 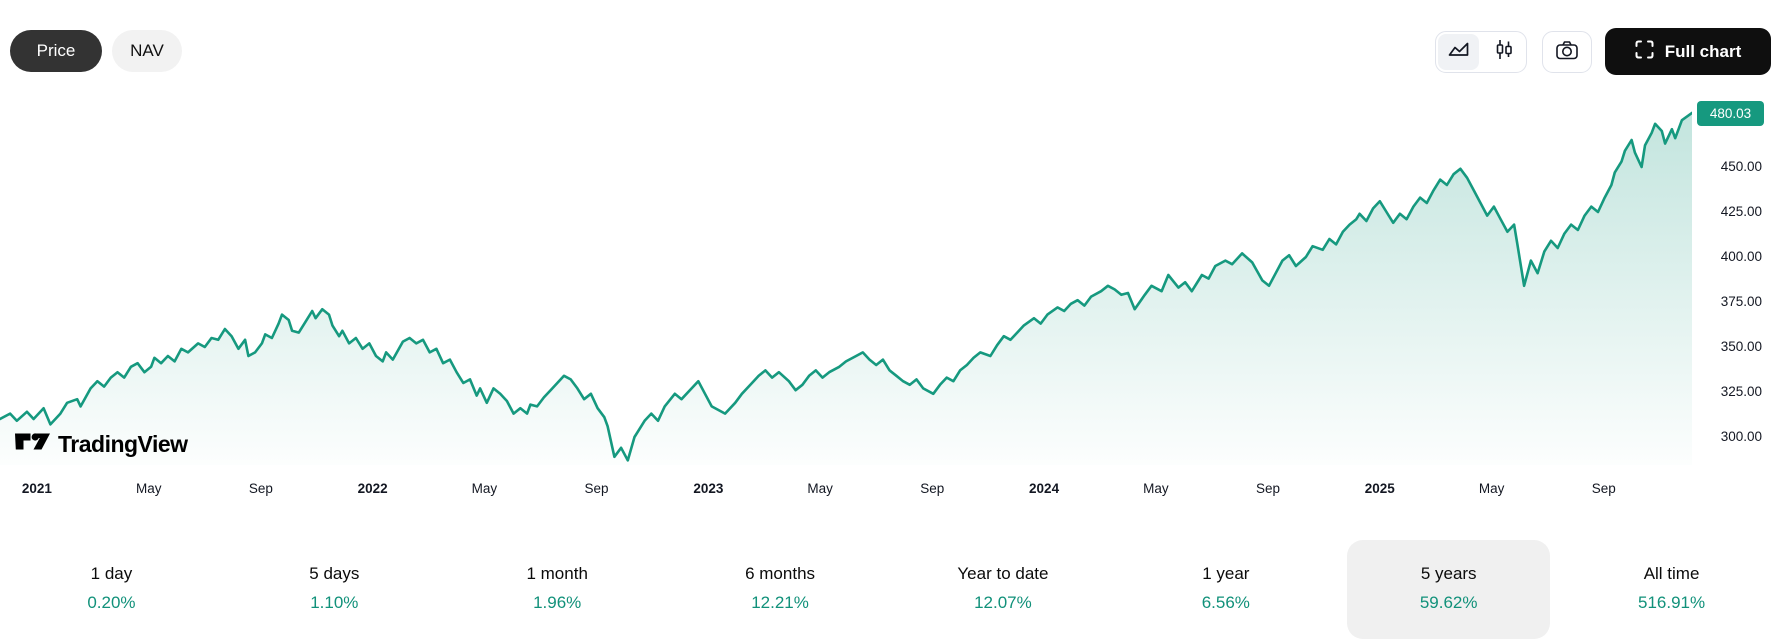 I want to click on period-box: 6 months 12.21%, so click(x=780, y=589).